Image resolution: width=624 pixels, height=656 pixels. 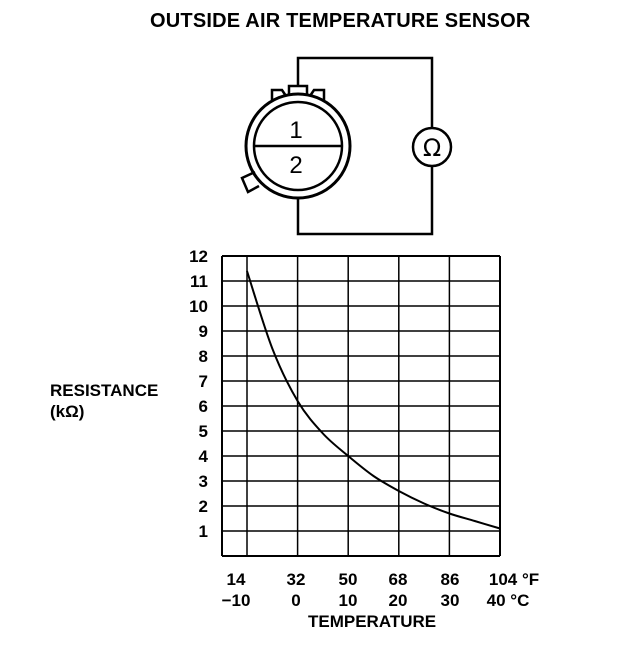 What do you see at coordinates (450, 600) in the screenshot?
I see `x-tick-label-c: 30` at bounding box center [450, 600].